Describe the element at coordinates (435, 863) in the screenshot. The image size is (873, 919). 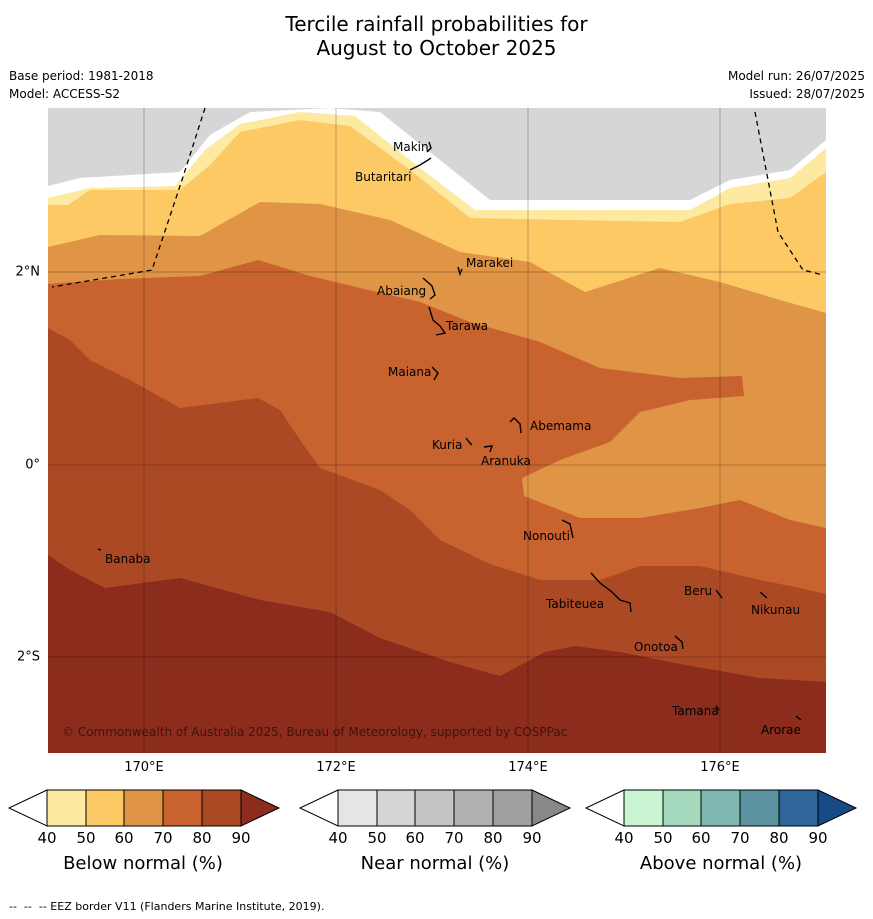
I see `cb-near-title: Near normal (%)` at that location.